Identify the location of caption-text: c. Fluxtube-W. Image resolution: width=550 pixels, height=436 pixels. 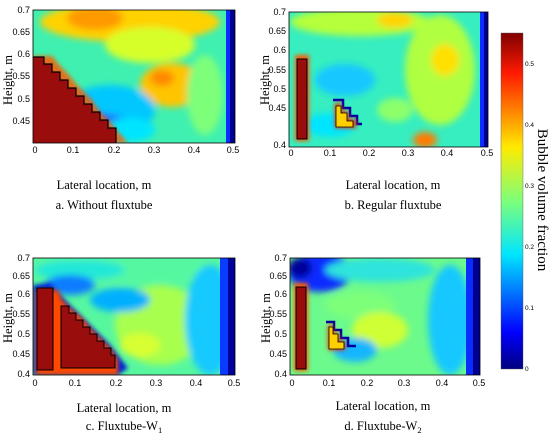
(122, 426).